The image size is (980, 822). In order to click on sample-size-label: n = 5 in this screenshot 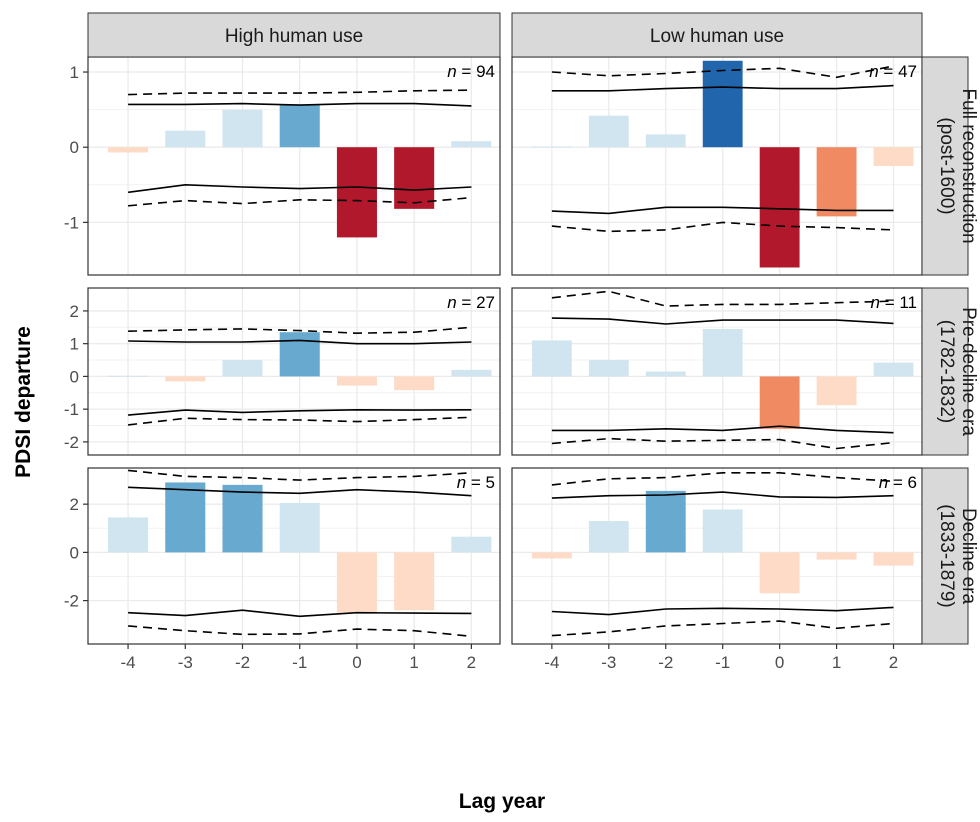, I will do `click(476, 482)`.